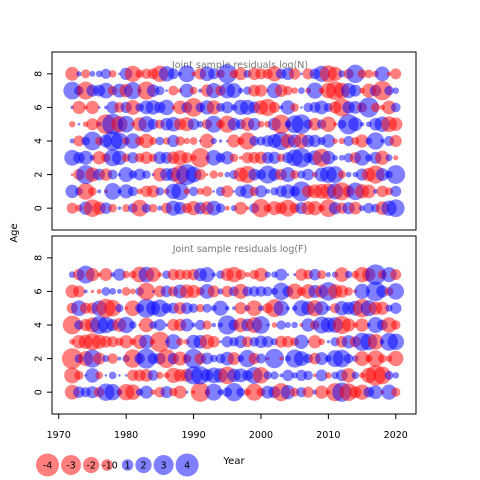 Image resolution: width=480 pixels, height=480 pixels. What do you see at coordinates (115, 466) in the screenshot?
I see `legend-label: 0` at bounding box center [115, 466].